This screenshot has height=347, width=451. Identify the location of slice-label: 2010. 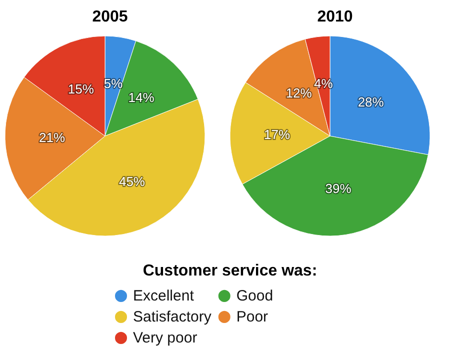
(335, 17).